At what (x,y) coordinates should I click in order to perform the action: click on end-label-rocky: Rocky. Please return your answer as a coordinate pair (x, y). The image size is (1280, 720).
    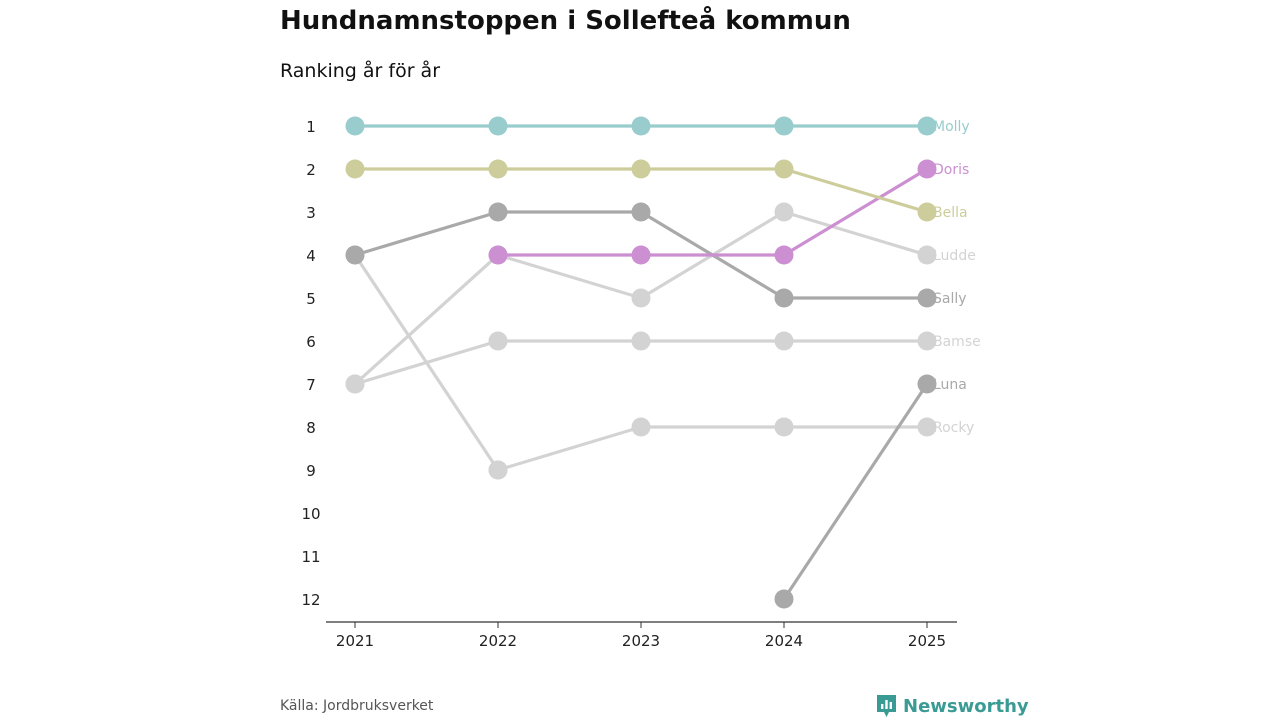
    Looking at the image, I should click on (953, 428).